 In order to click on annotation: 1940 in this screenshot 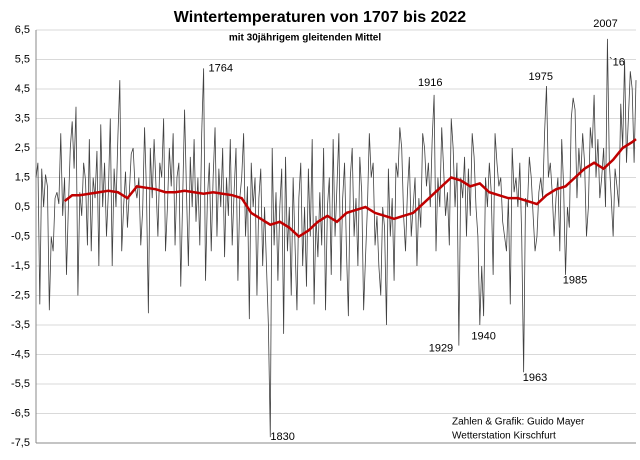, I will do `click(483, 337)`.